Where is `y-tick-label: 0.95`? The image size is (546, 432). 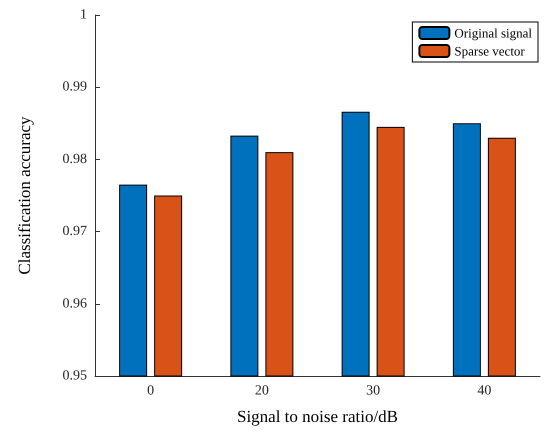 y-tick-label: 0.95 is located at coordinates (74, 376).